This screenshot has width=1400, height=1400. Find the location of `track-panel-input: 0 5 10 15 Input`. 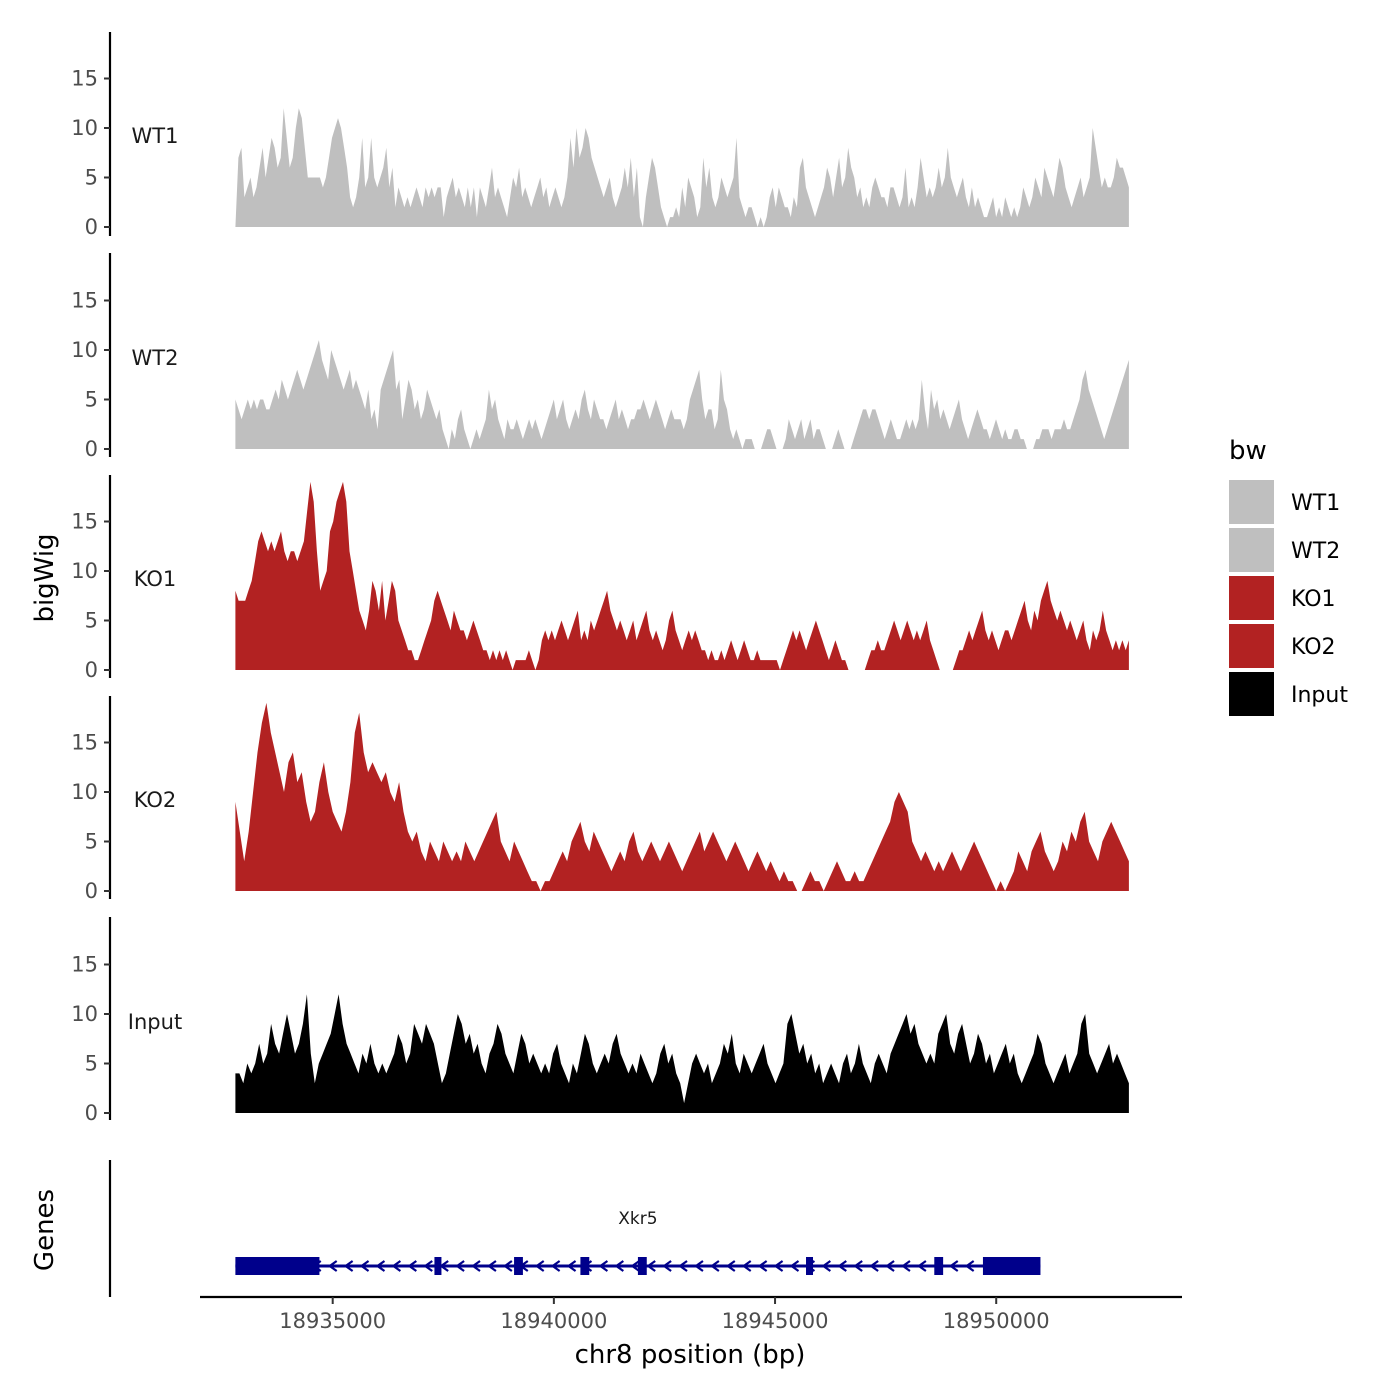

track-panel-input: 0 5 10 15 Input is located at coordinates (600, 1021).